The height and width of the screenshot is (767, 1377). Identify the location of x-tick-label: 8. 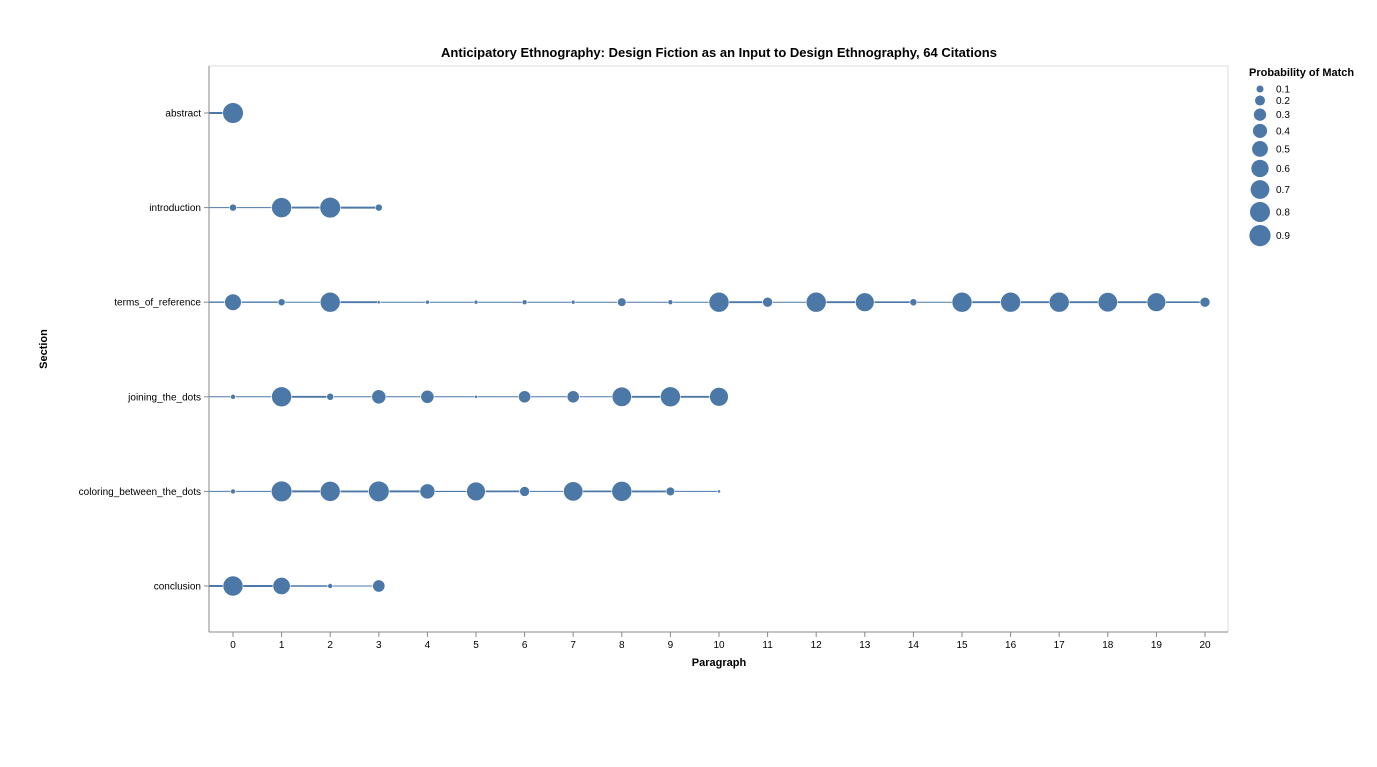
(622, 645).